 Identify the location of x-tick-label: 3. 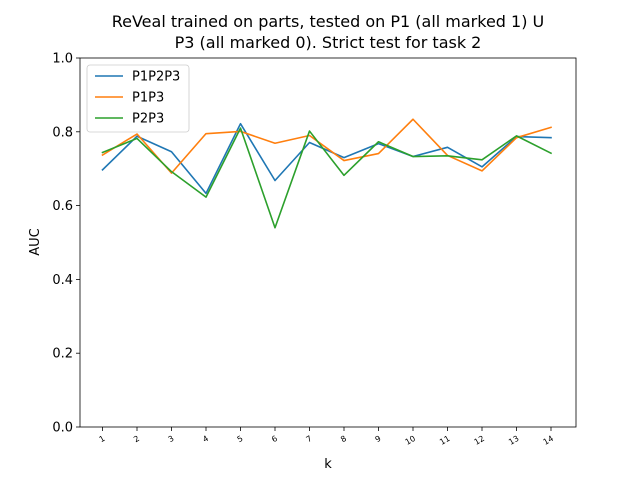
(171, 439).